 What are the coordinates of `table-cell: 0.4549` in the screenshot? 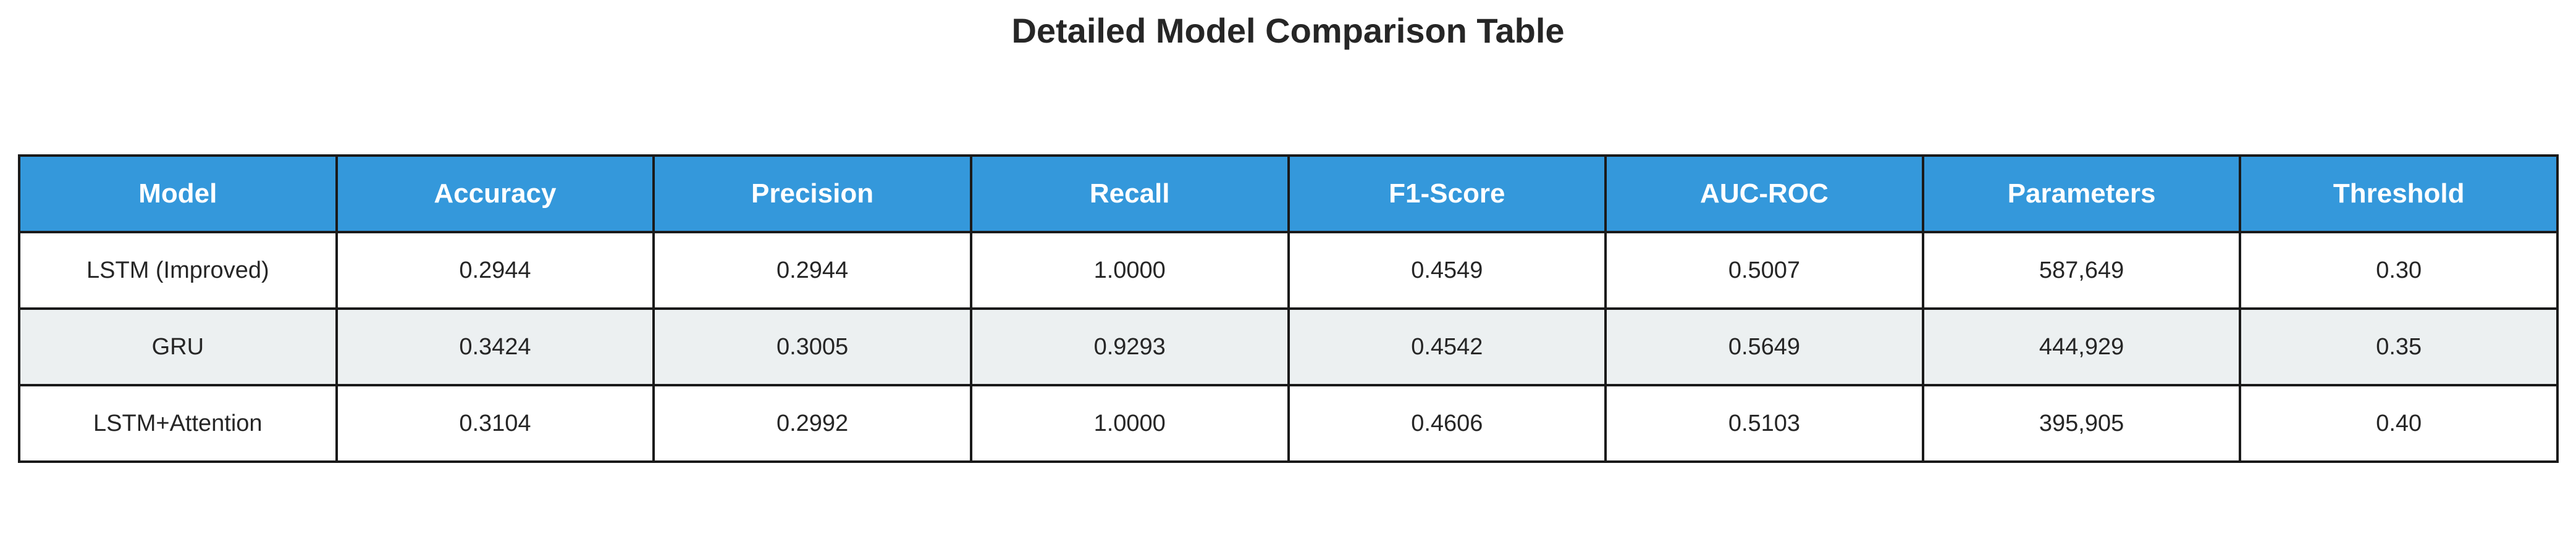 It's located at (1447, 270).